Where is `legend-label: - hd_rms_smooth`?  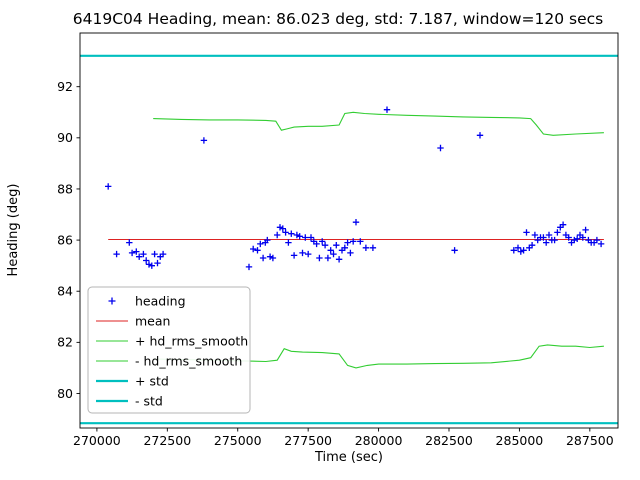
legend-label: - hd_rms_smooth is located at coordinates (188, 360).